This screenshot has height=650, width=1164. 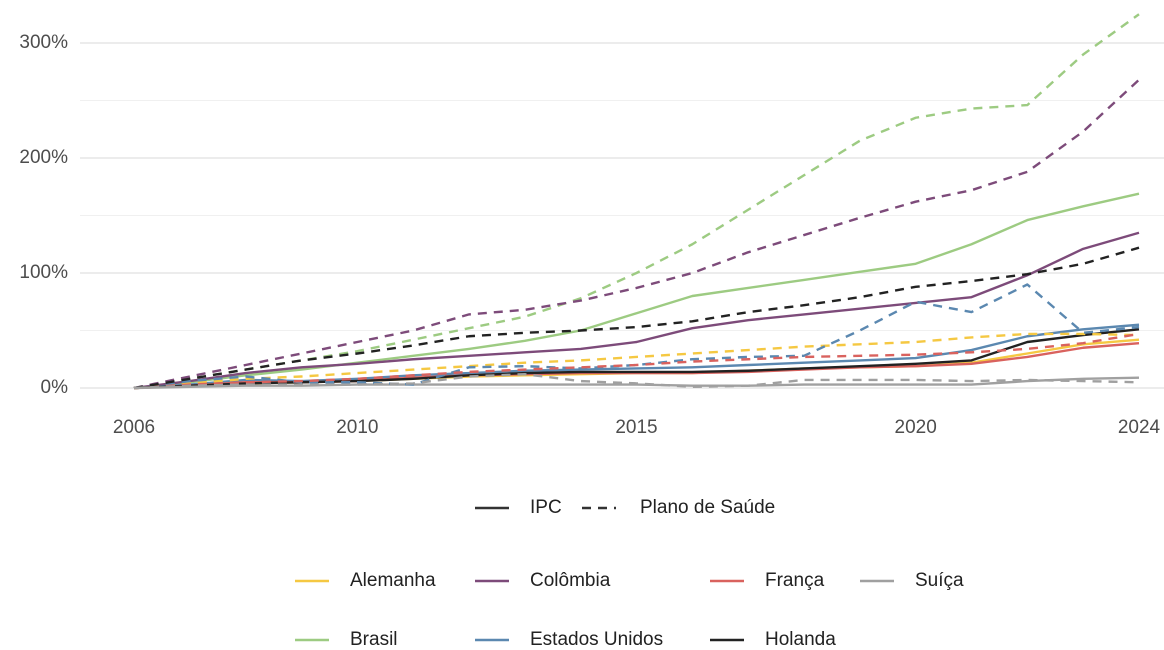 What do you see at coordinates (374, 639) in the screenshot?
I see `legend-label: Brasil` at bounding box center [374, 639].